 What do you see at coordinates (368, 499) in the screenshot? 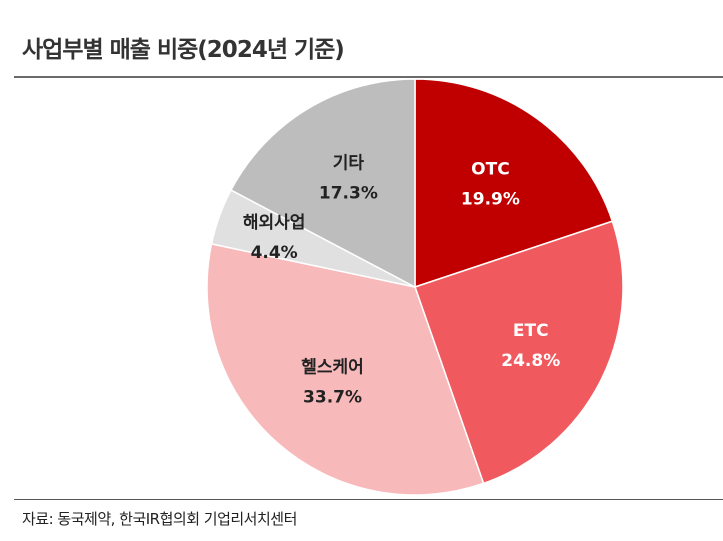
I see `bottom-divider` at bounding box center [368, 499].